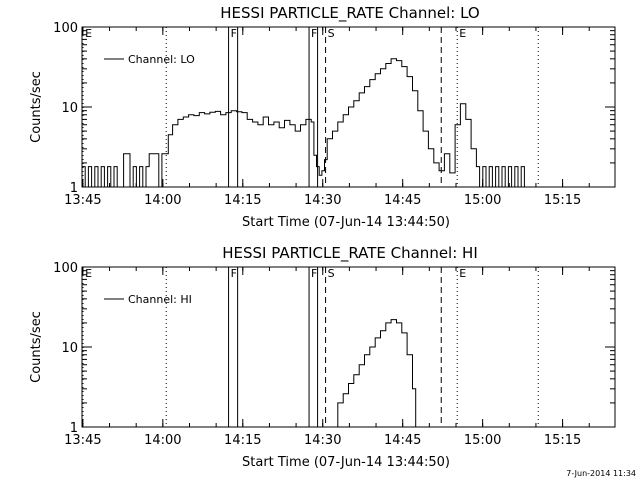 This screenshot has width=640, height=480. I want to click on legend-label: Channel: HI, so click(160, 299).